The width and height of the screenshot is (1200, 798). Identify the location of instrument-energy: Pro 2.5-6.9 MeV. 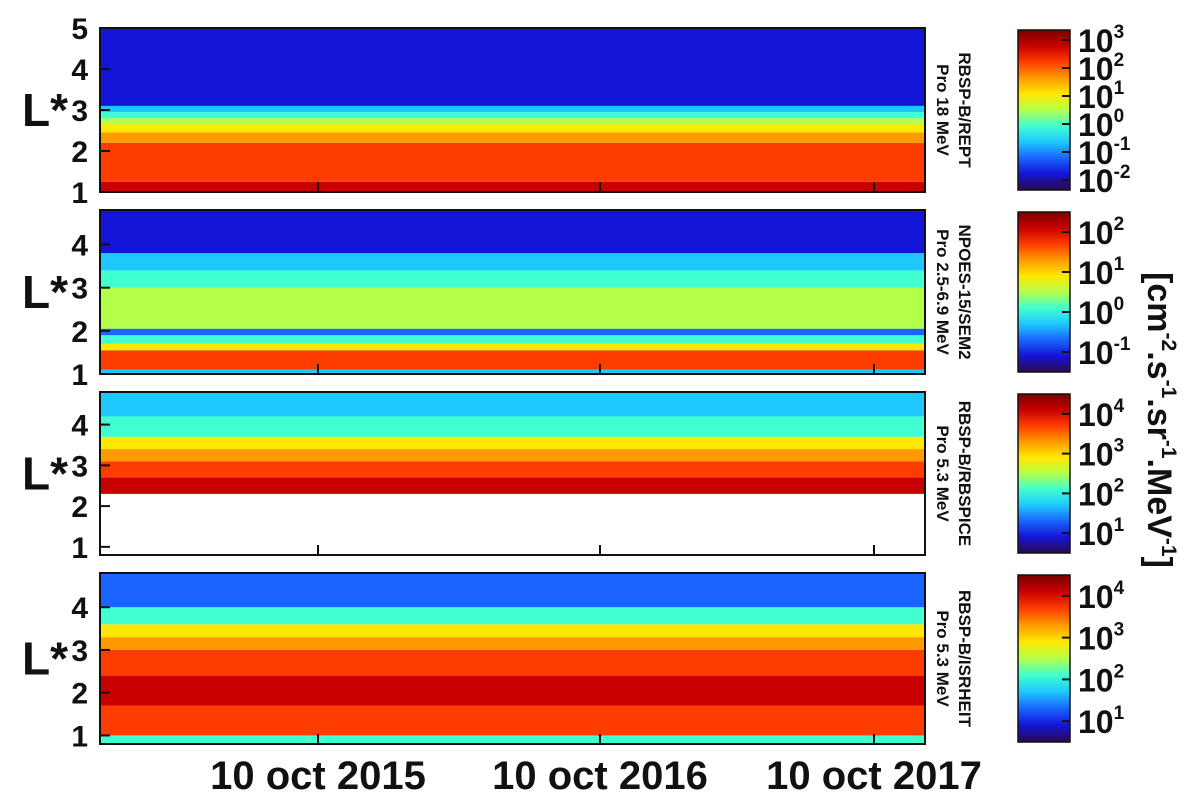
(942, 292).